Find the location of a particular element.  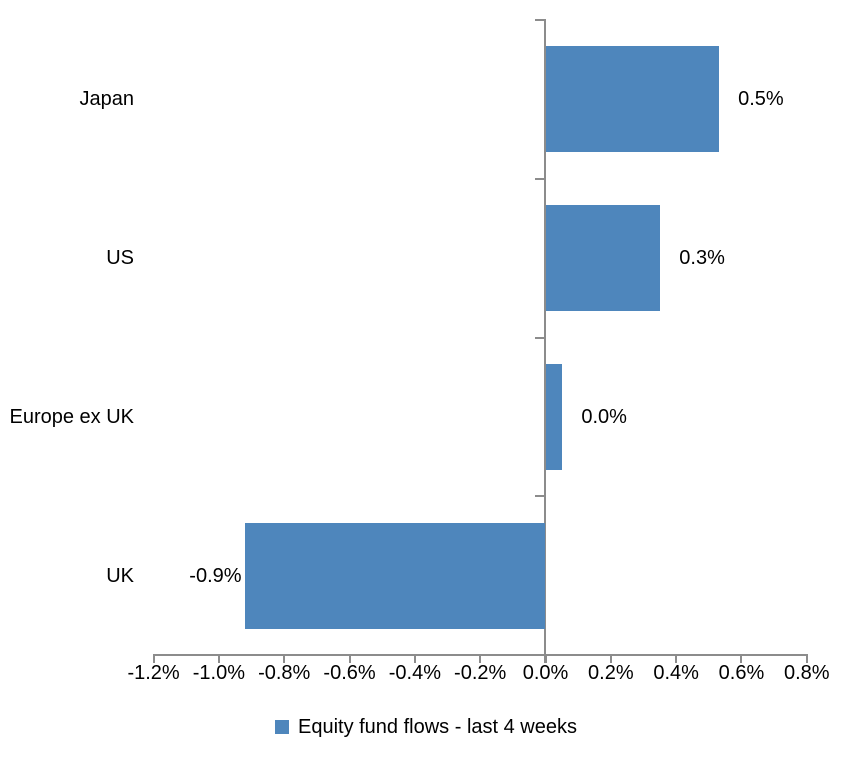

category-label: US is located at coordinates (120, 258).